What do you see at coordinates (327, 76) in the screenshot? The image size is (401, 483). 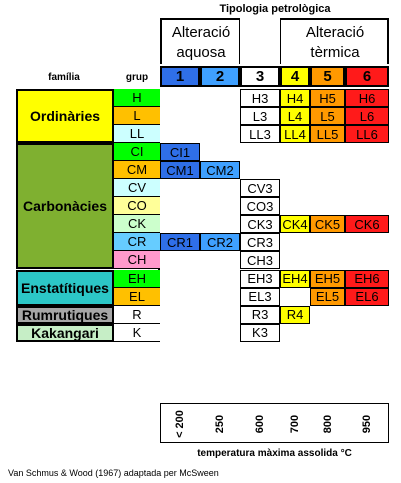 I see `type-header-5: 5` at bounding box center [327, 76].